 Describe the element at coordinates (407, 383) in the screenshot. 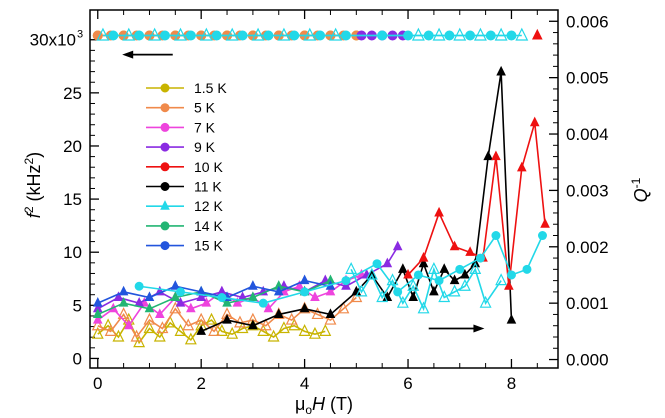

I see `x-tick-label: 6` at that location.